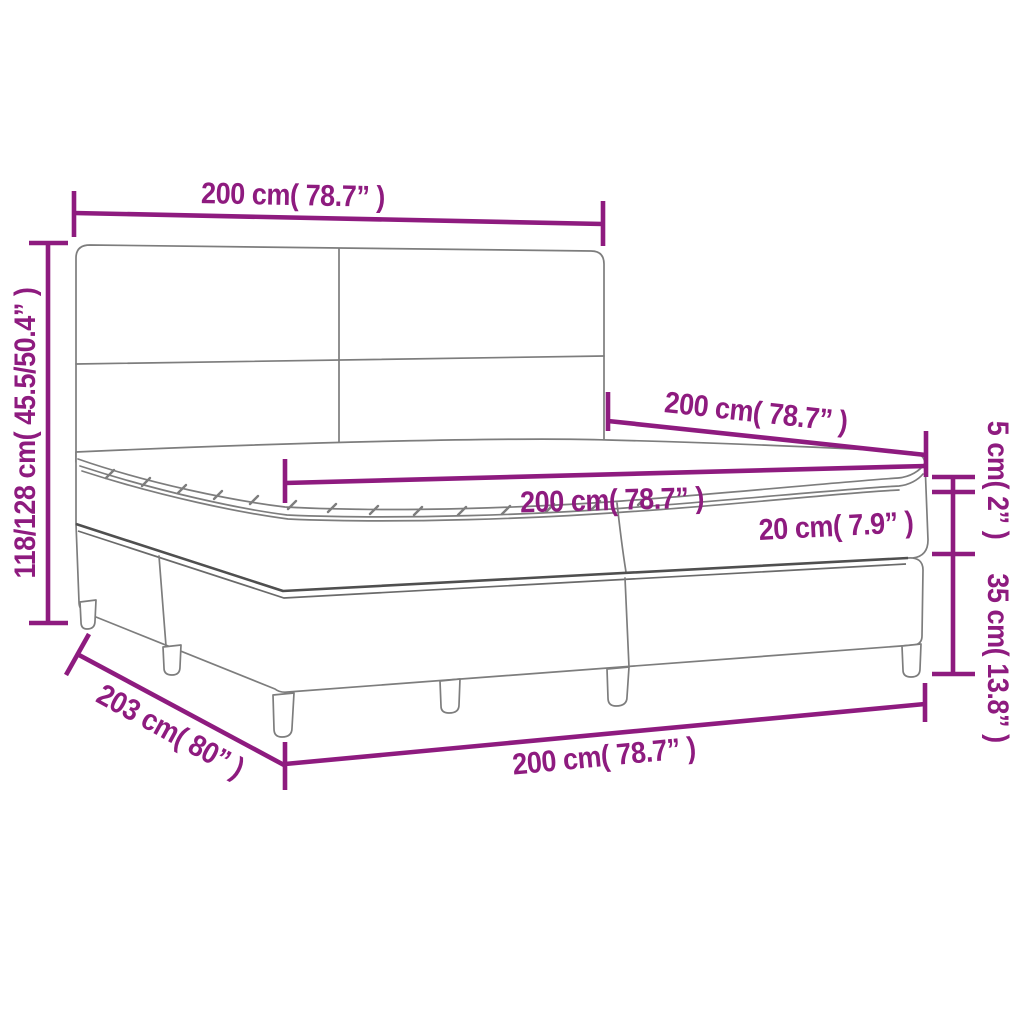 This screenshot has height=1024, width=1024. Describe the element at coordinates (953, 575) in the screenshot. I see `dim-line-right-stack` at that location.